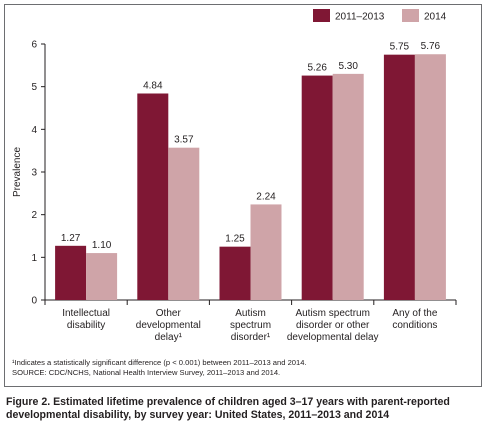 This screenshot has width=488, height=430. Describe the element at coordinates (250, 313) in the screenshot. I see `x-category-label: Autism` at that location.